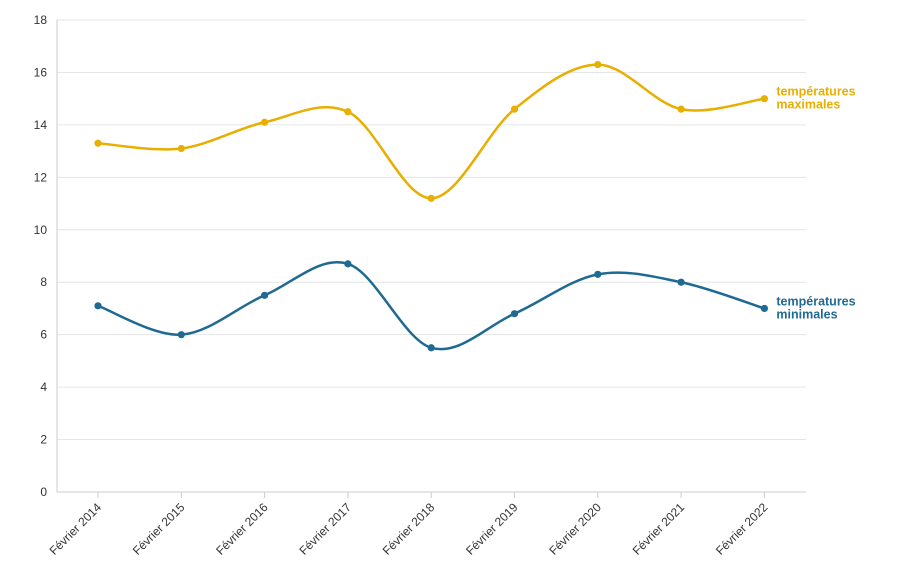 The height and width of the screenshot is (575, 911). What do you see at coordinates (41, 177) in the screenshot?
I see `y-tick-label: 12` at bounding box center [41, 177].